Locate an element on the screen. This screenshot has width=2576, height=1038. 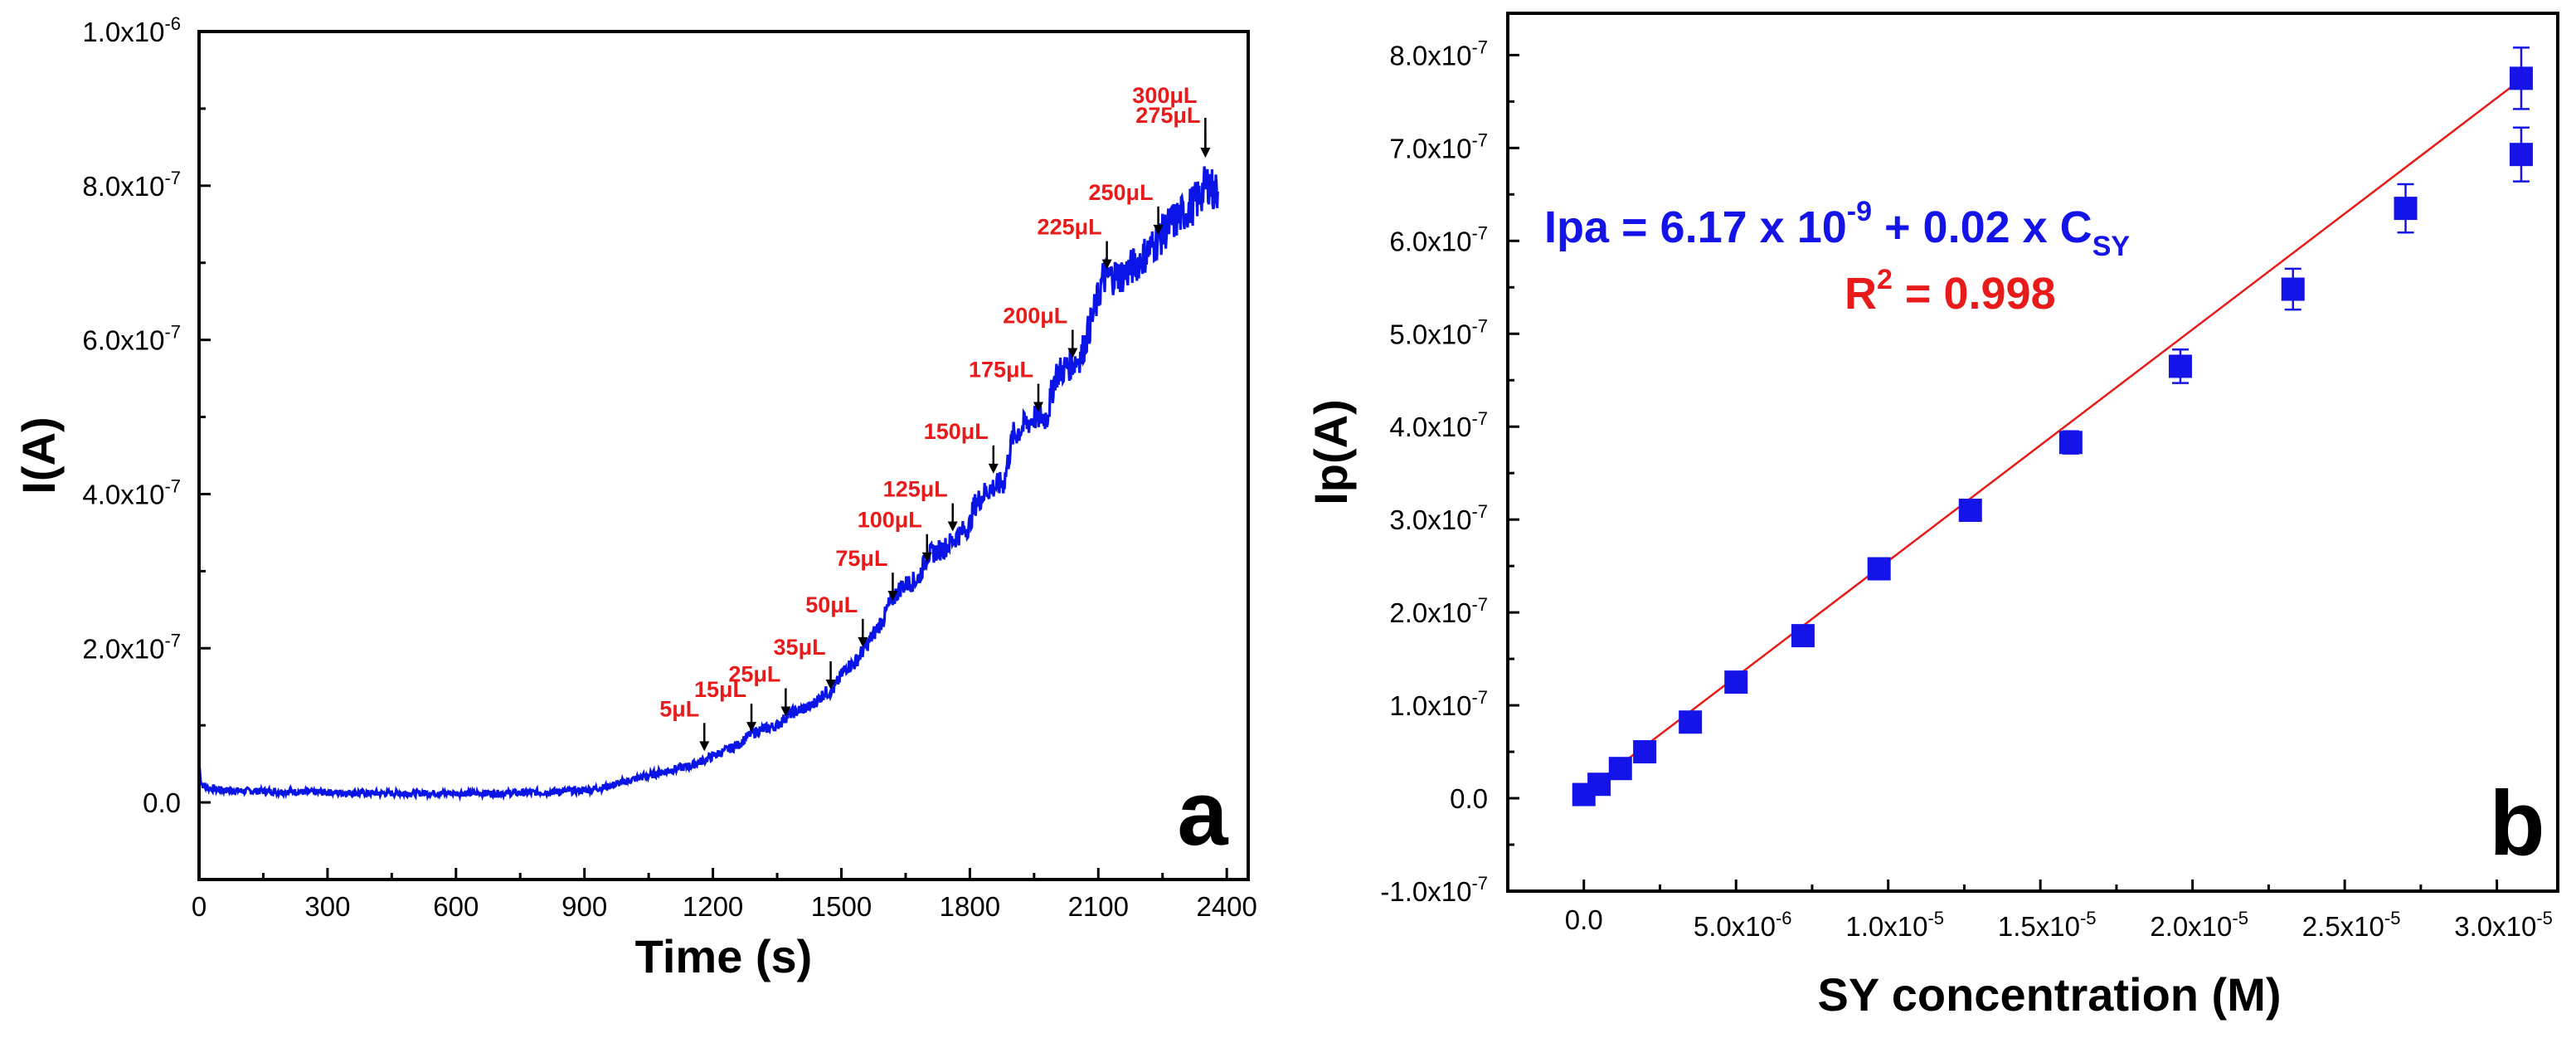
panel-a-x-tick-label: 2100 is located at coordinates (1098, 906).